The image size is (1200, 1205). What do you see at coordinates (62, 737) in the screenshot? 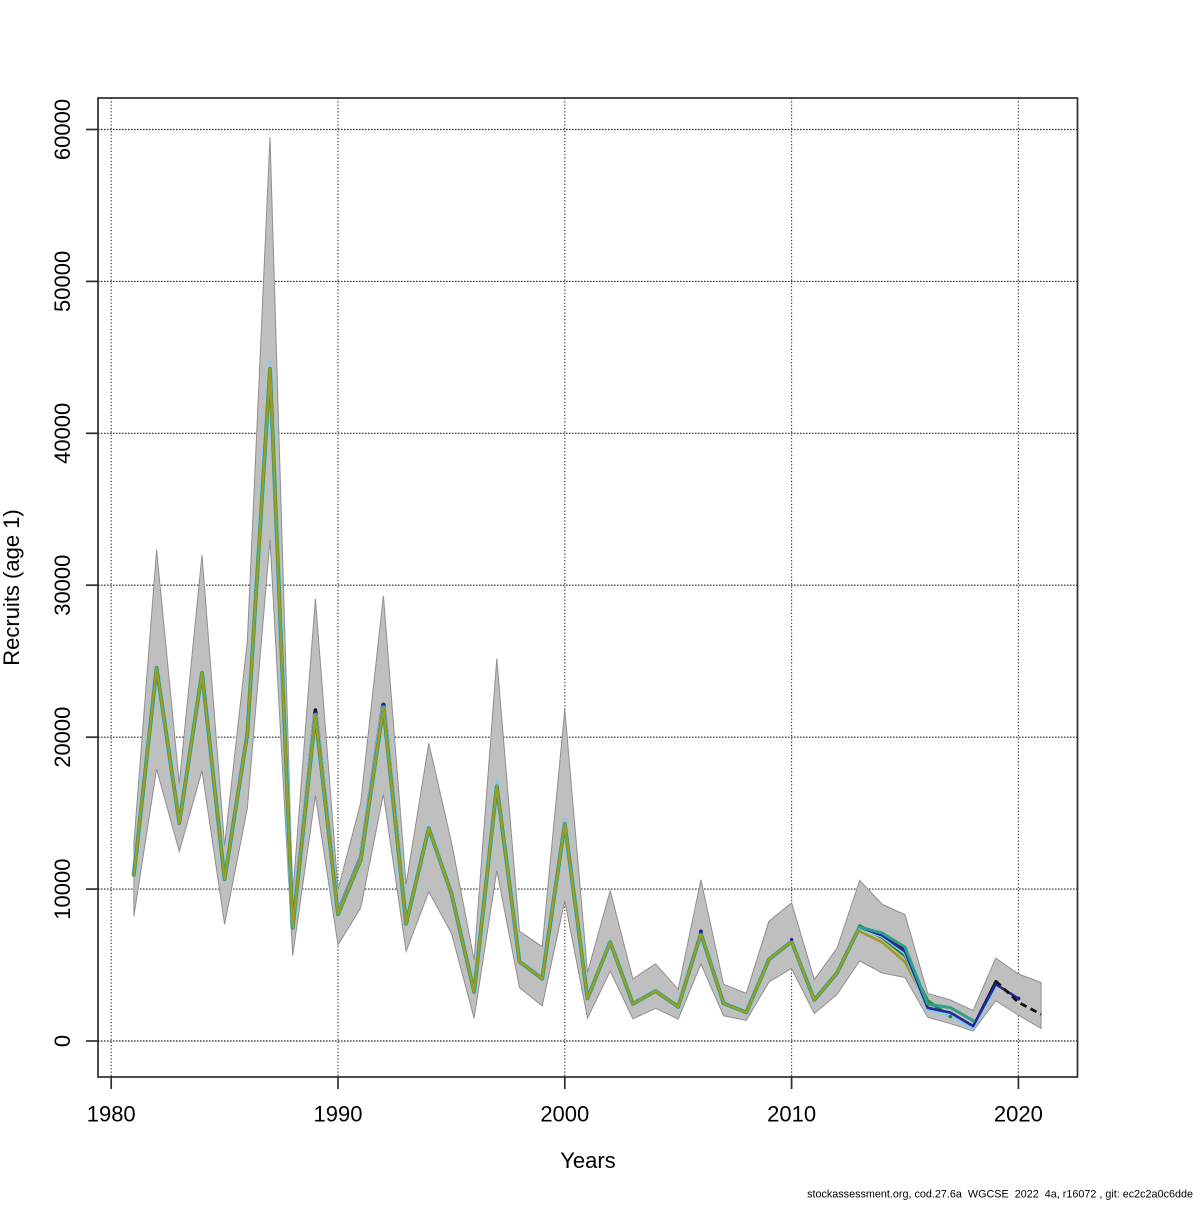
I see `svg-text: 20000` at bounding box center [62, 737].